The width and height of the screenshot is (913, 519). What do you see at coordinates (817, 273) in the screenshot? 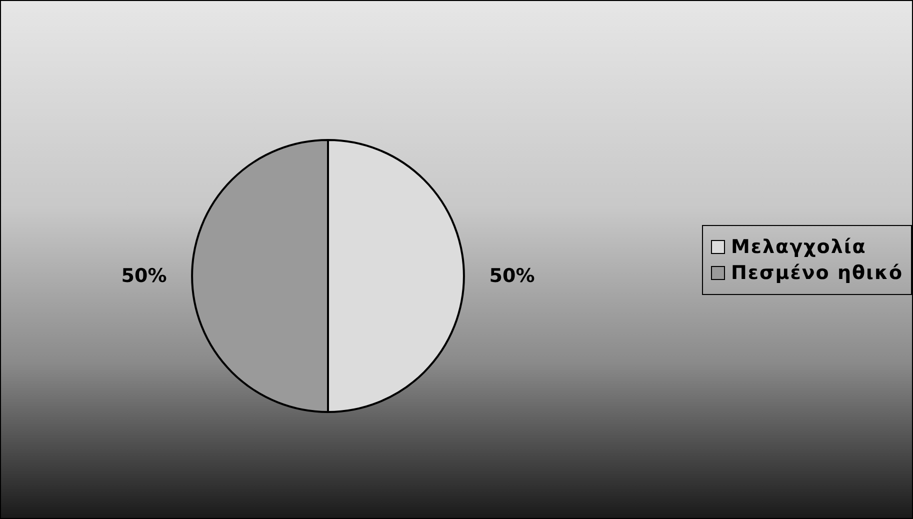
I see `legend-label: Πεσμένο ηθικό` at bounding box center [817, 273].